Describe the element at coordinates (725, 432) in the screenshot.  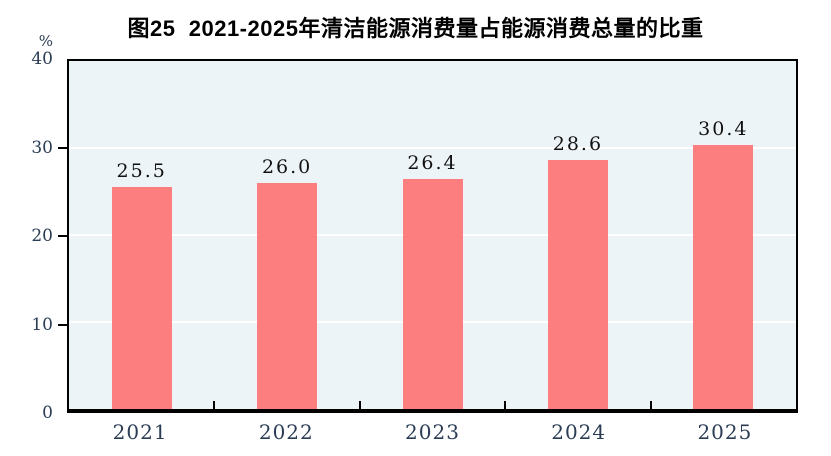
I see `x-axis-label-2025: 2025` at that location.